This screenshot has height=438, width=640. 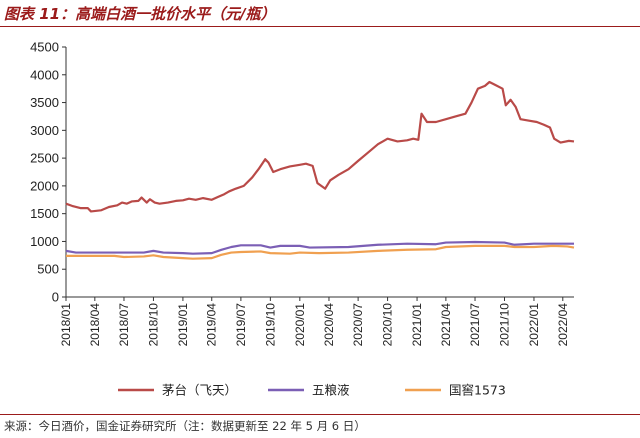 I want to click on x-tick-label: 2022/01, so click(x=534, y=325).